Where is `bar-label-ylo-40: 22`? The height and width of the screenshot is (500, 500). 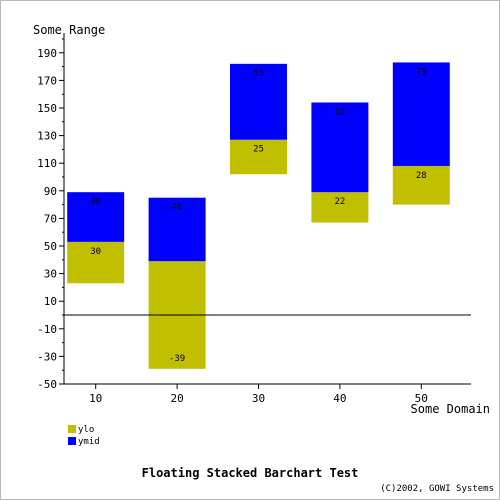
bar-label-ylo-40: 22 is located at coordinates (339, 202).